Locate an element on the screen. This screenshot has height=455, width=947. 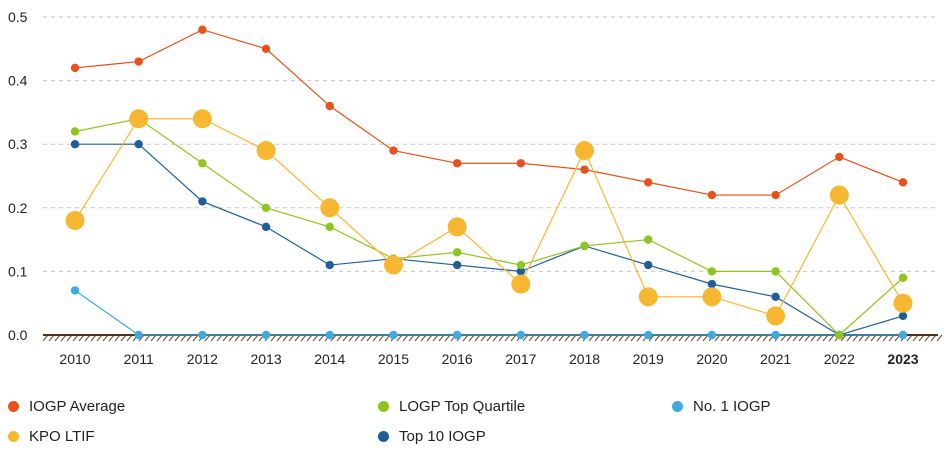
y-tick-label: 0.5 is located at coordinates (18, 17).